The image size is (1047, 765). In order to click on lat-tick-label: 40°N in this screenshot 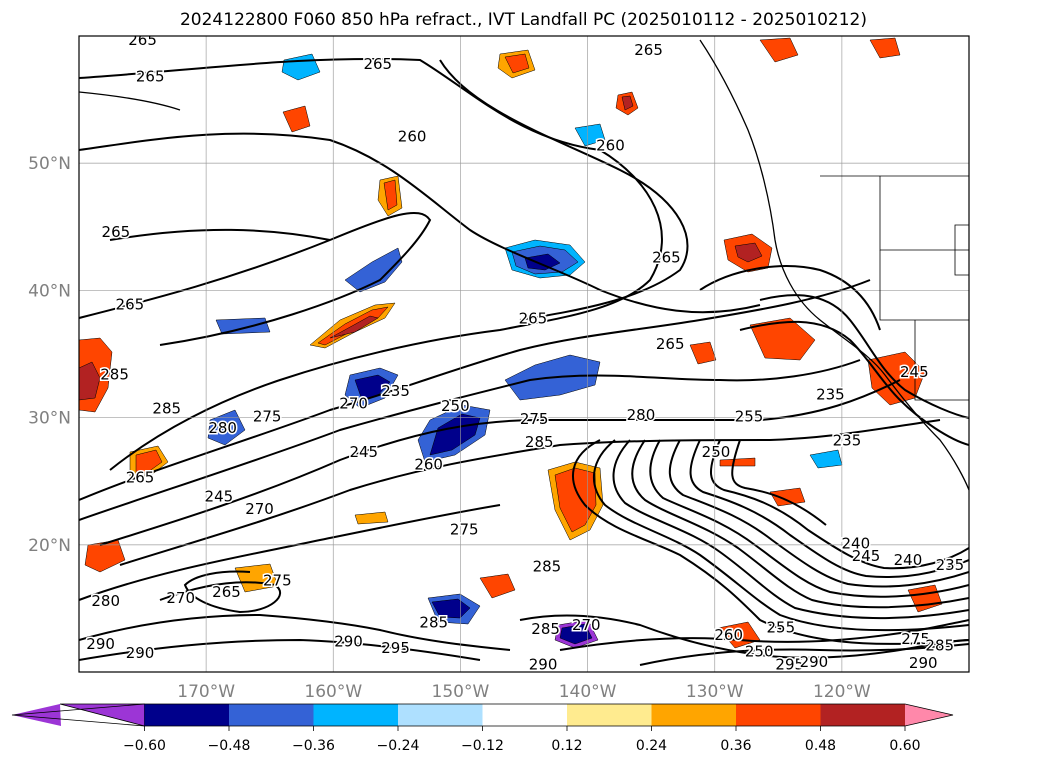, I will do `click(49, 291)`.